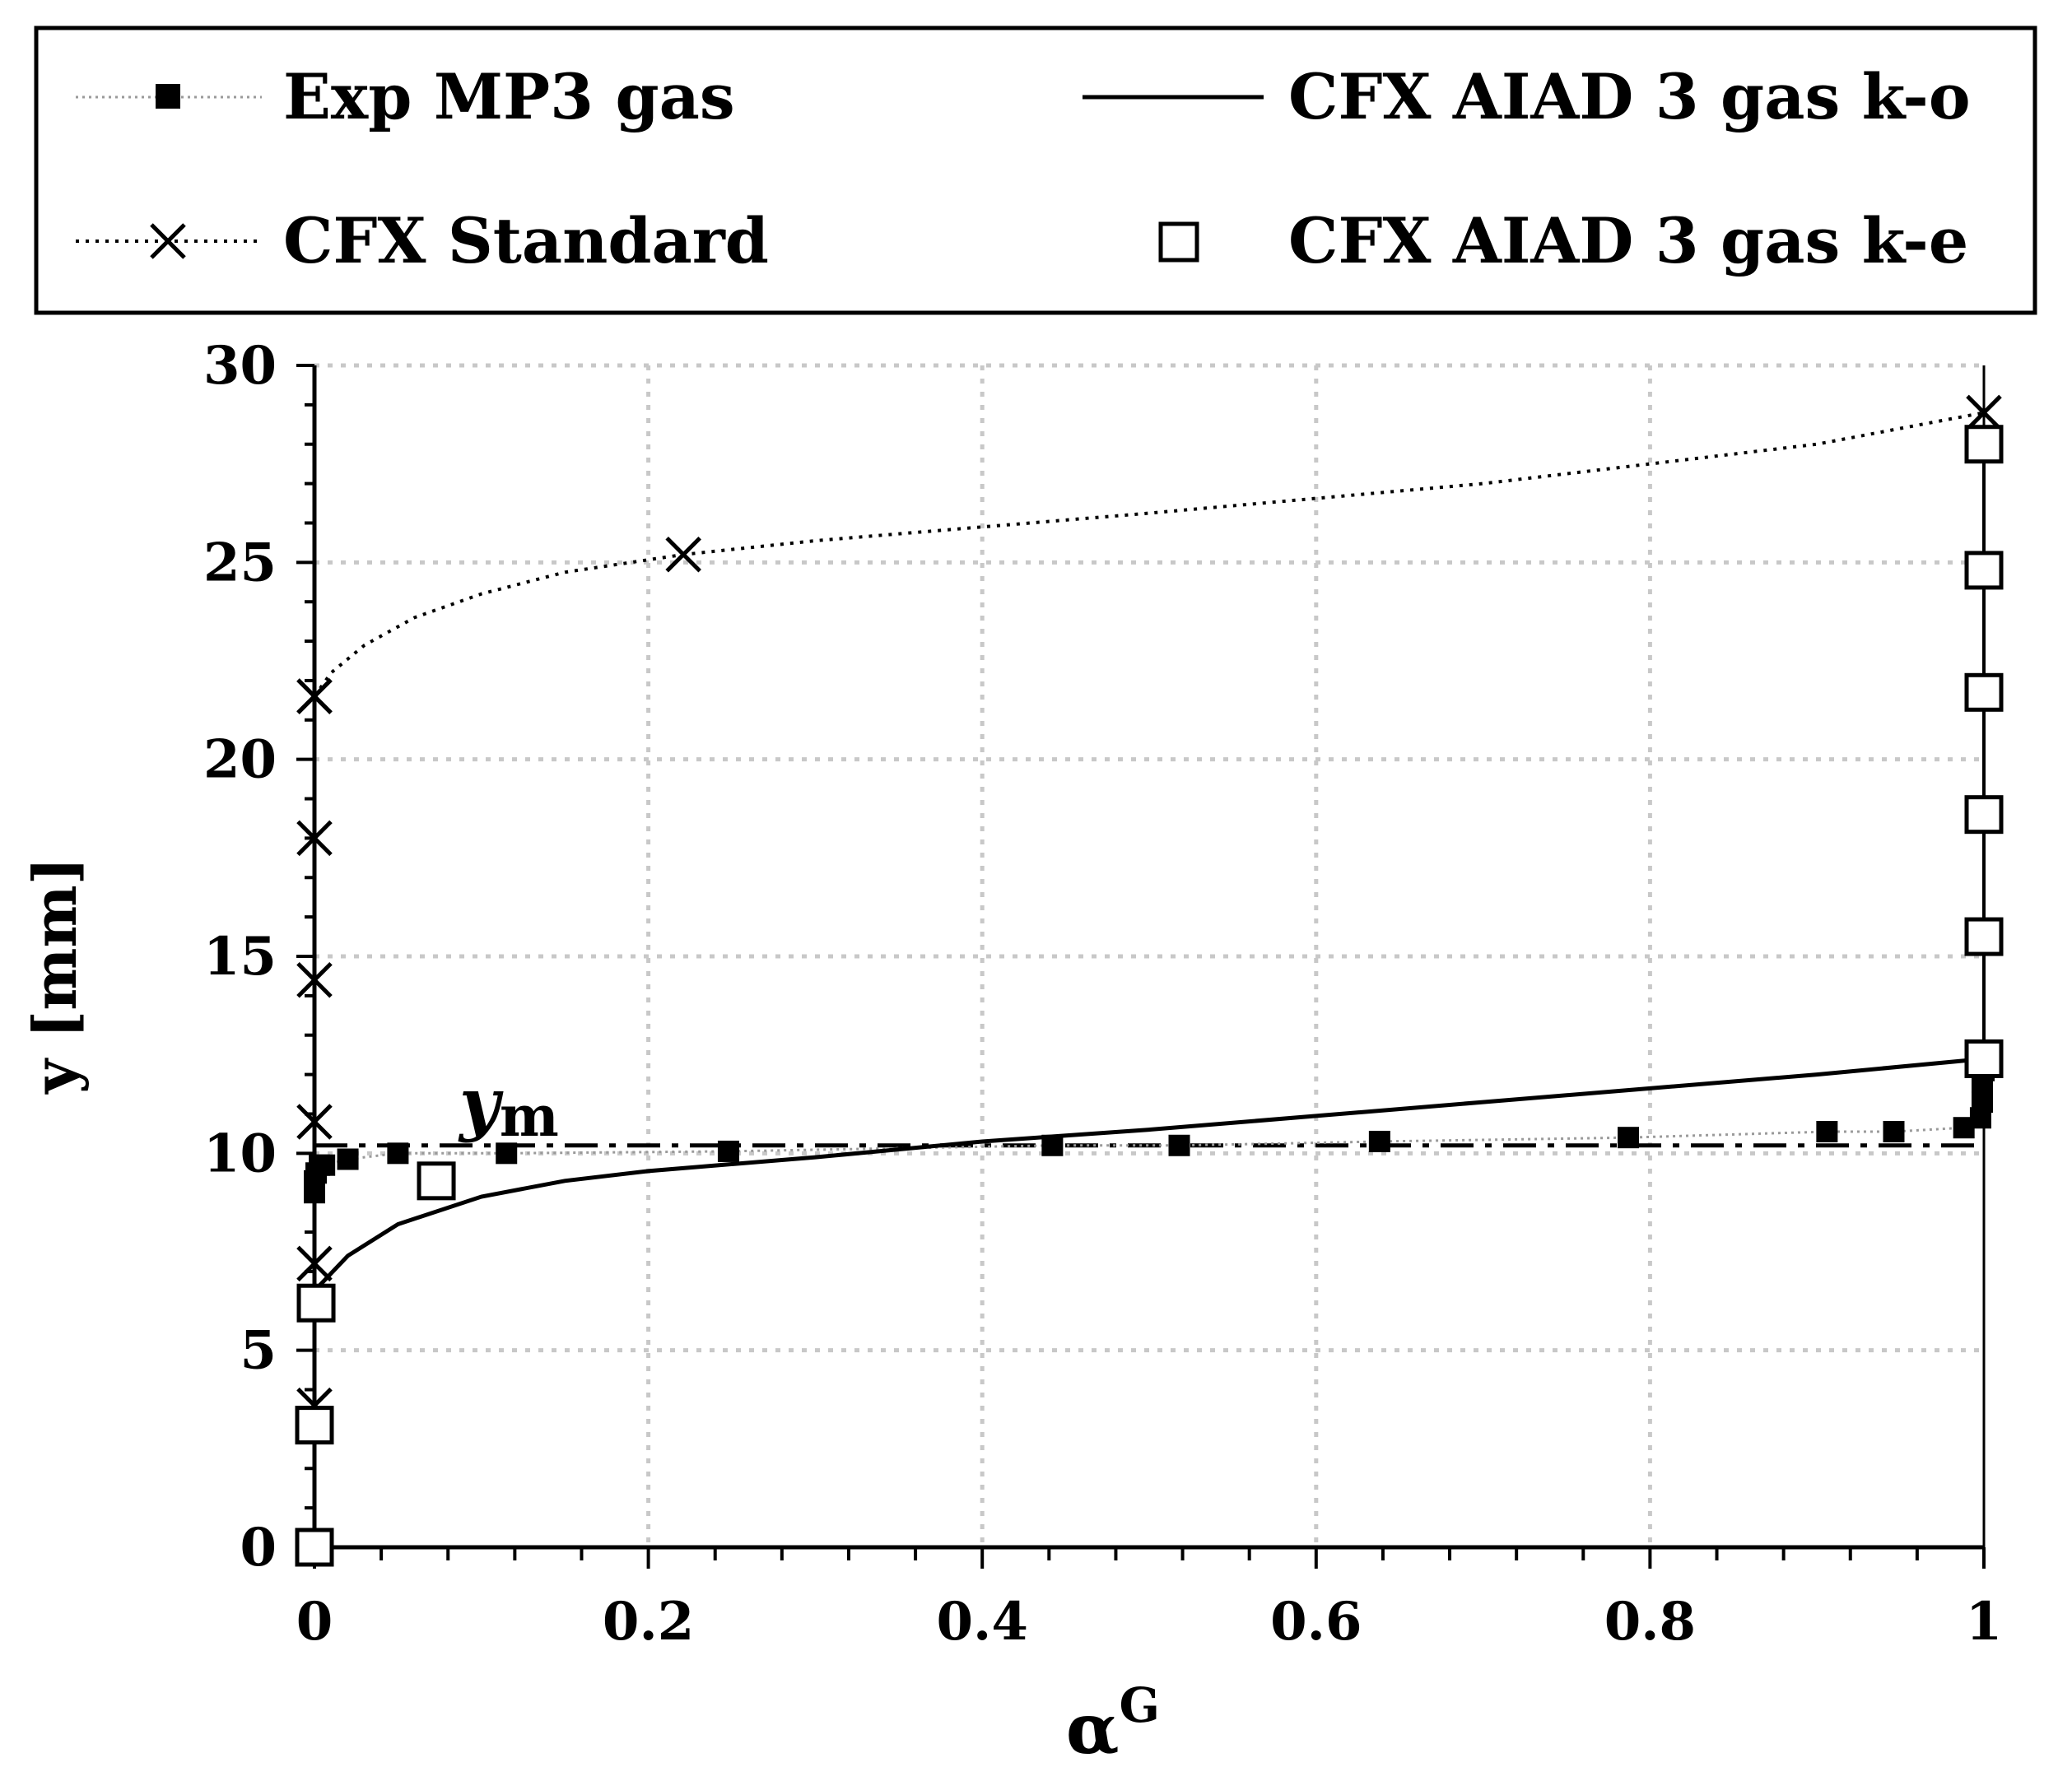 The width and height of the screenshot is (2072, 1781). I want to click on legend-entry-exp-mp3: Exp MP3 gas, so click(405, 96).